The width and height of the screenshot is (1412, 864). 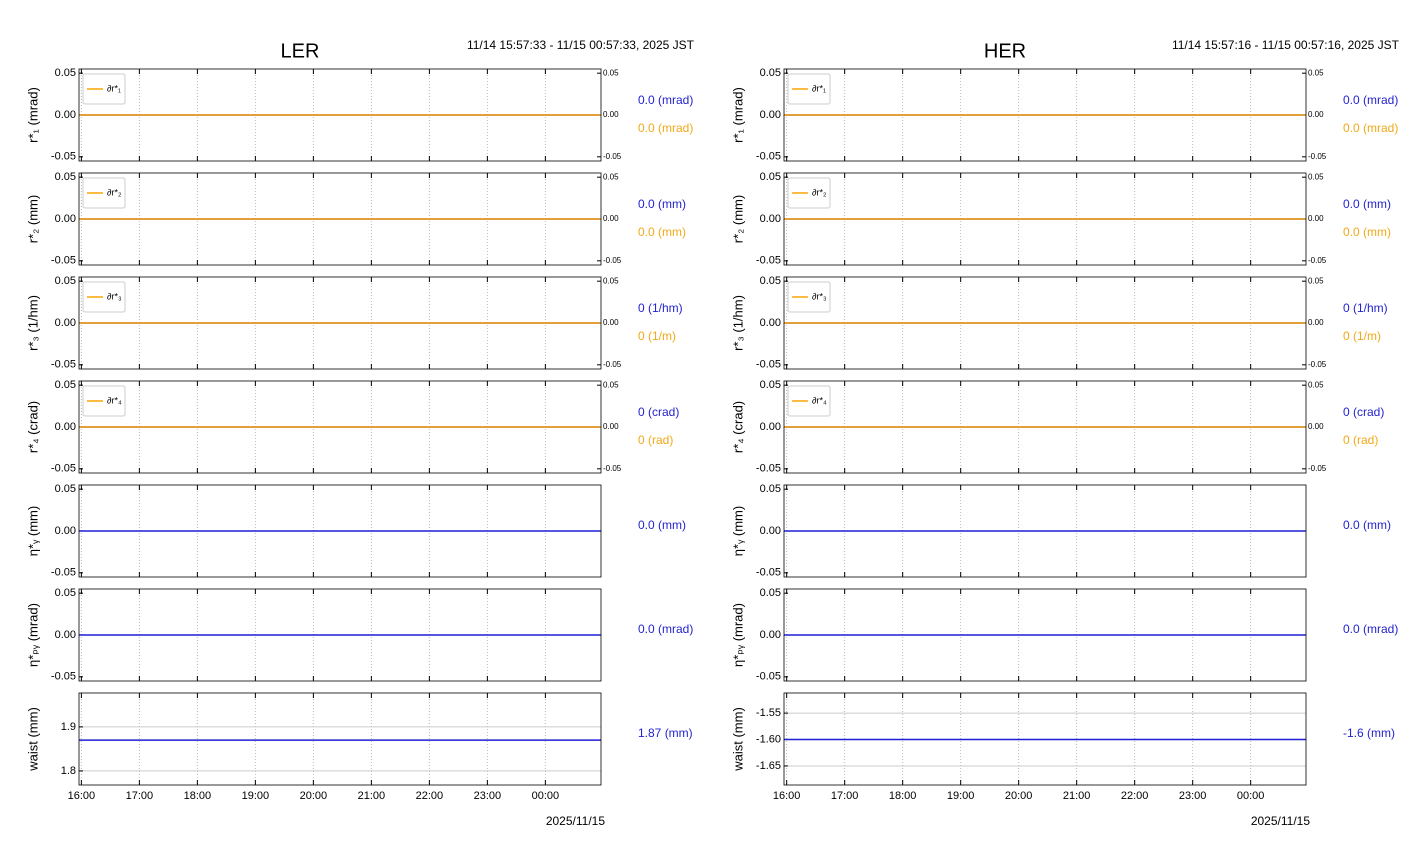 I want to click on chart-title: LER, so click(x=300, y=51).